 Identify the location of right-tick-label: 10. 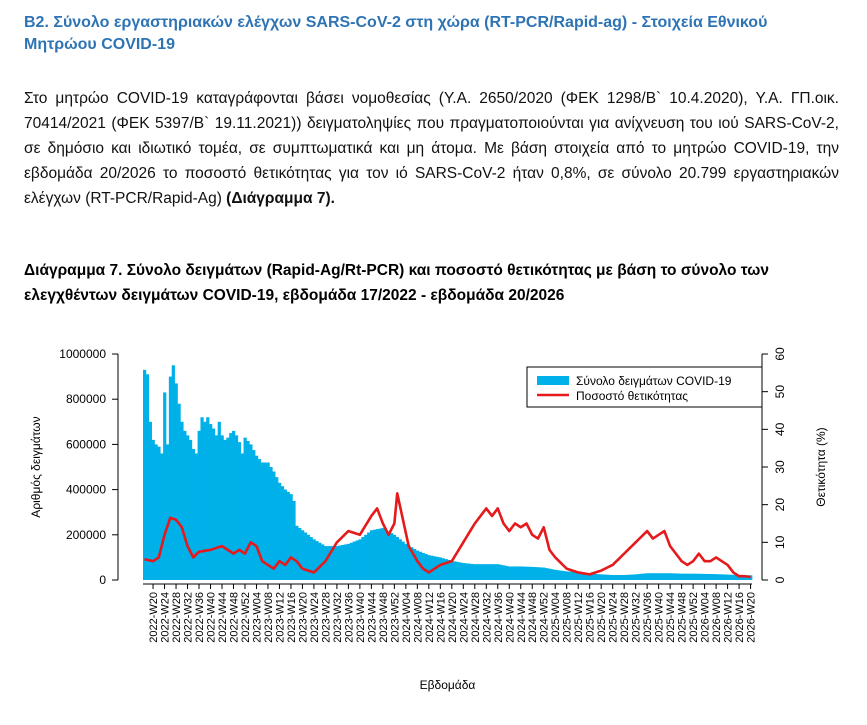
(780, 542).